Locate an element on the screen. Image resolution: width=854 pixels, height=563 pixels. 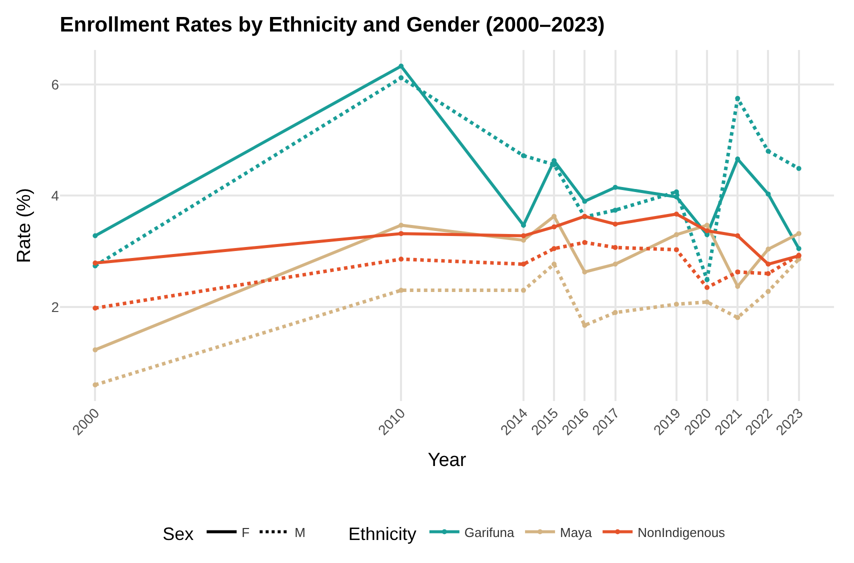
x-axis-title: Year is located at coordinates (447, 460).